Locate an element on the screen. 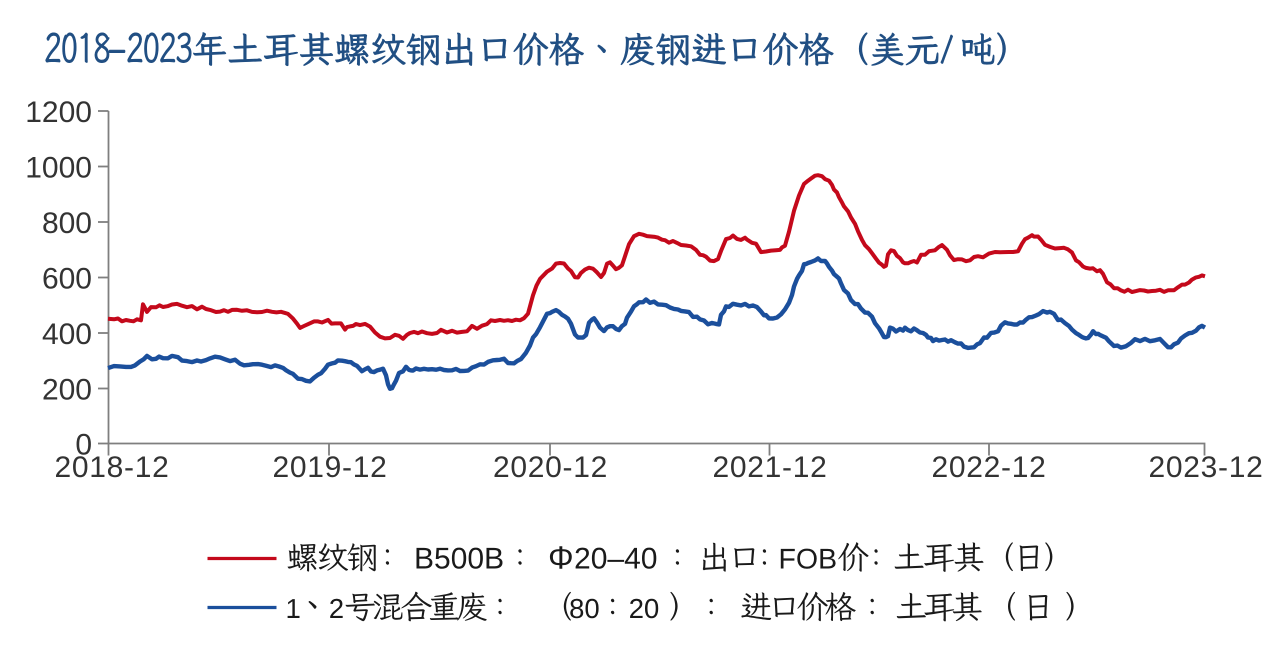 This screenshot has width=1280, height=659. svg-text: 200 is located at coordinates (67, 389).